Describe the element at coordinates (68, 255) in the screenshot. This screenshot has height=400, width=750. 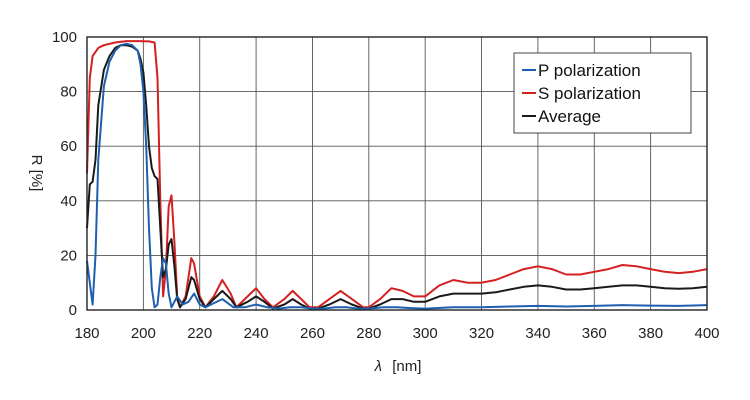
I see `y-tick-label: 20` at that location.